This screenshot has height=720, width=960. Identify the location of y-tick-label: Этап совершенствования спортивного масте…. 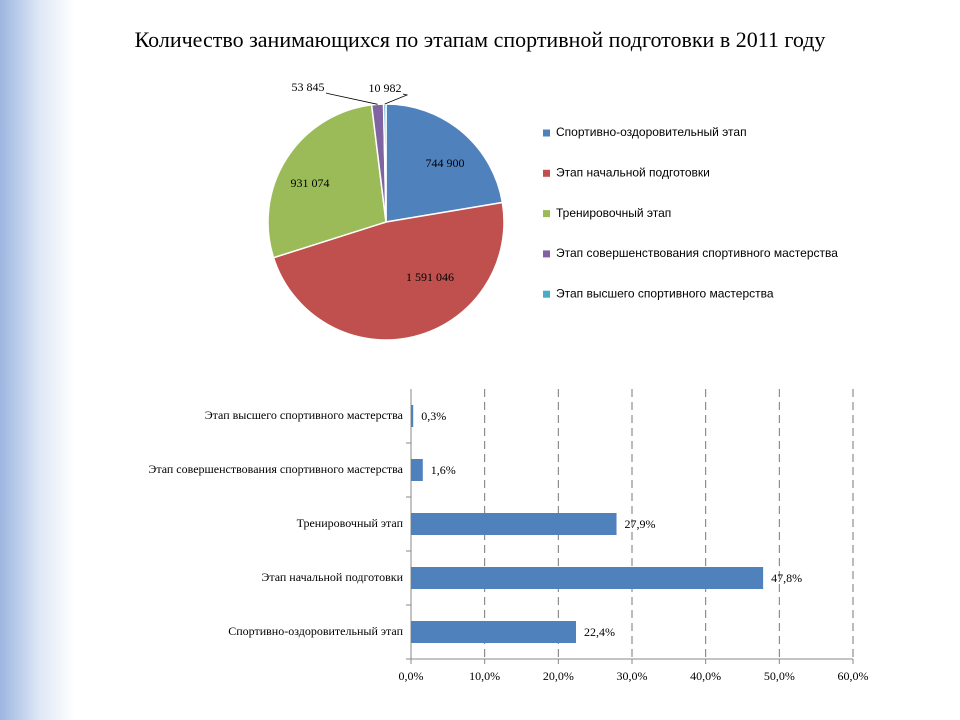
(275, 469).